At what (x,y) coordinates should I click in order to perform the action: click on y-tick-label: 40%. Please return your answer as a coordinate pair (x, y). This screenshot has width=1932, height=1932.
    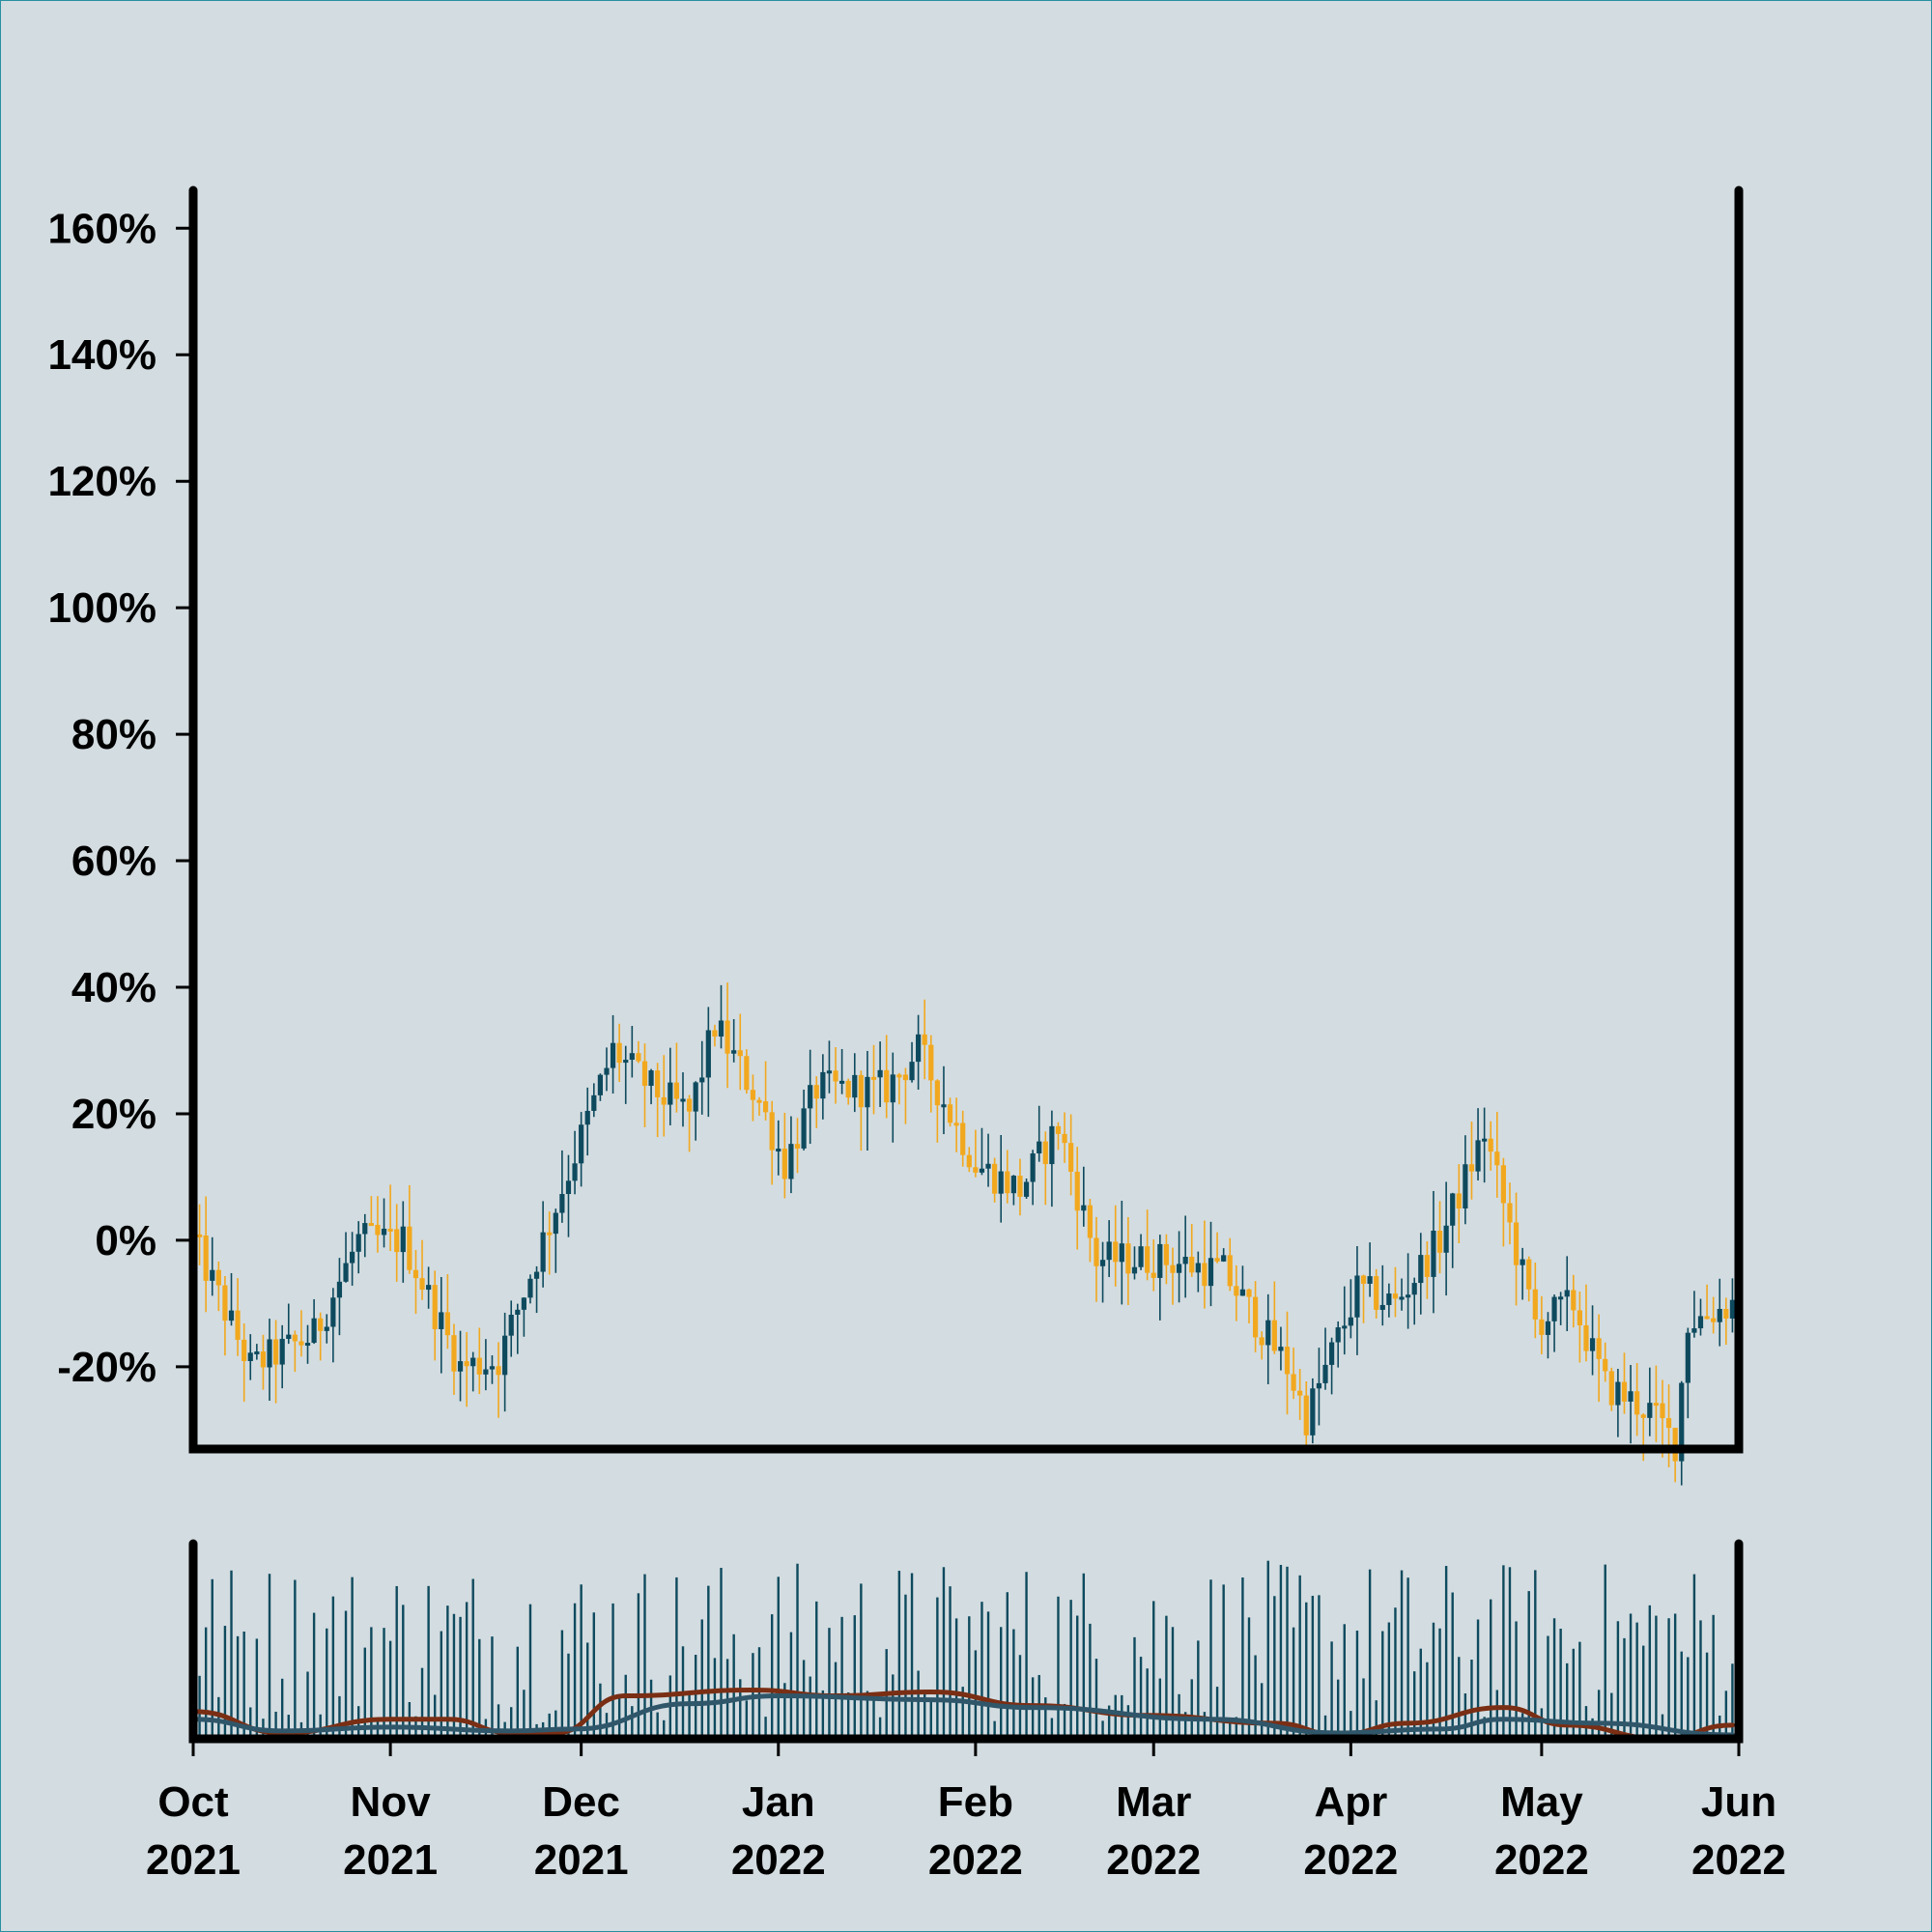
    Looking at the image, I should click on (113, 987).